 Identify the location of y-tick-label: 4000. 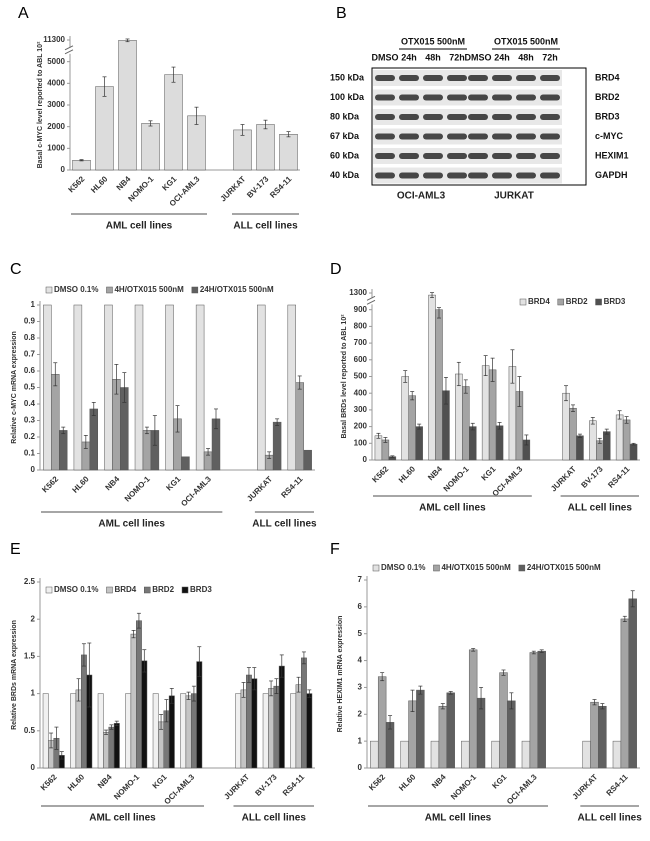
(56, 82).